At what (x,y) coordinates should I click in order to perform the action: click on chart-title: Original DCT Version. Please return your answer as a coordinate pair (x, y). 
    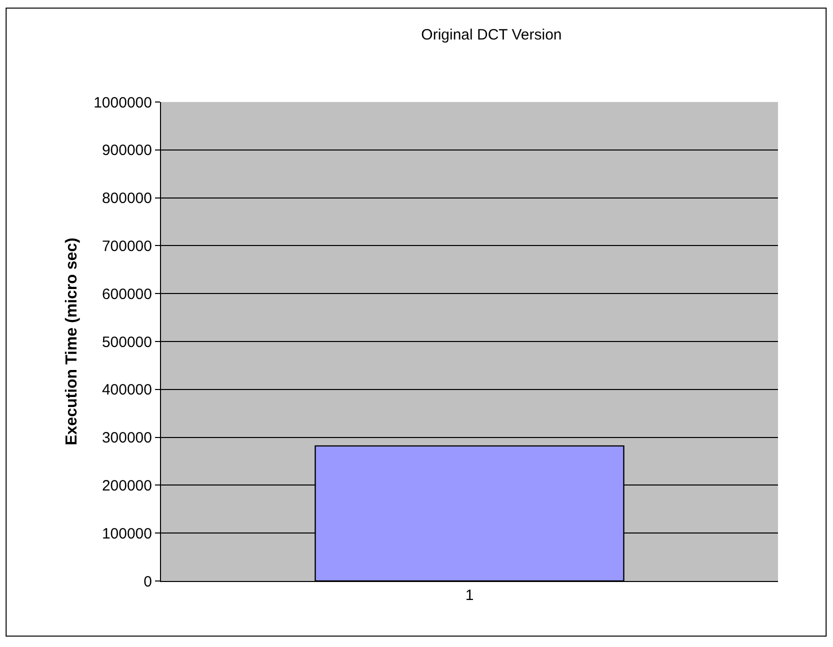
    Looking at the image, I should click on (491, 35).